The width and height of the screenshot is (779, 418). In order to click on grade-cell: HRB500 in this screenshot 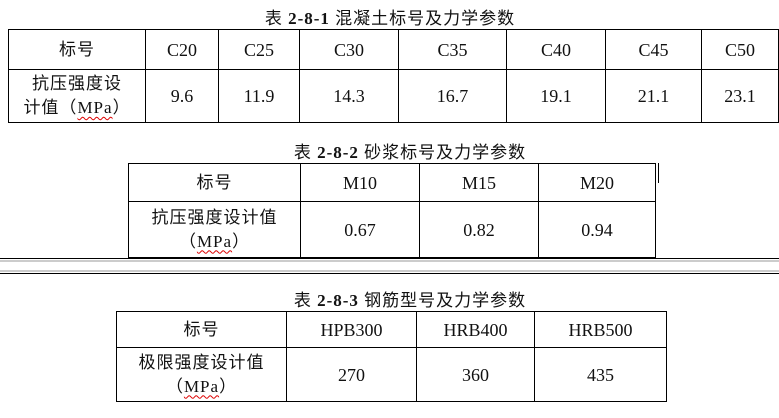, I will do `click(600, 329)`.